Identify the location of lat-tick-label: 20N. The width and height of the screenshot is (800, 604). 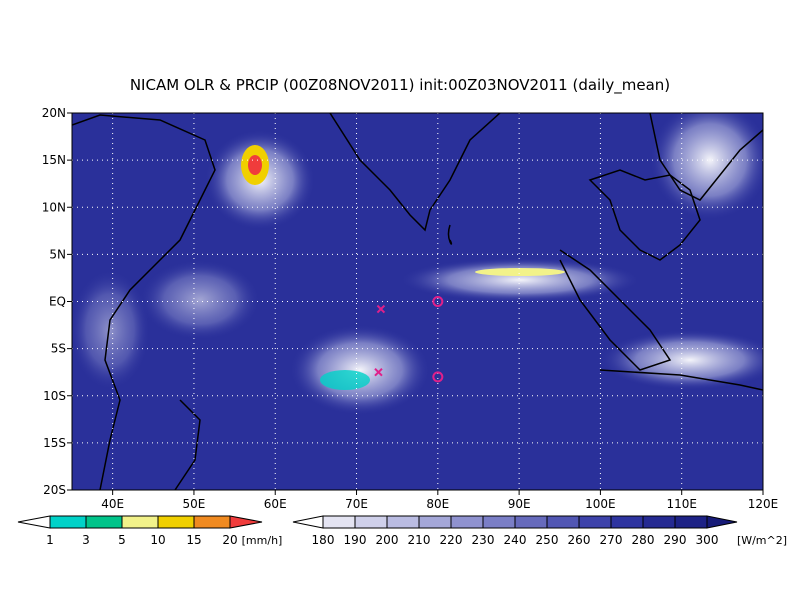
(54, 113).